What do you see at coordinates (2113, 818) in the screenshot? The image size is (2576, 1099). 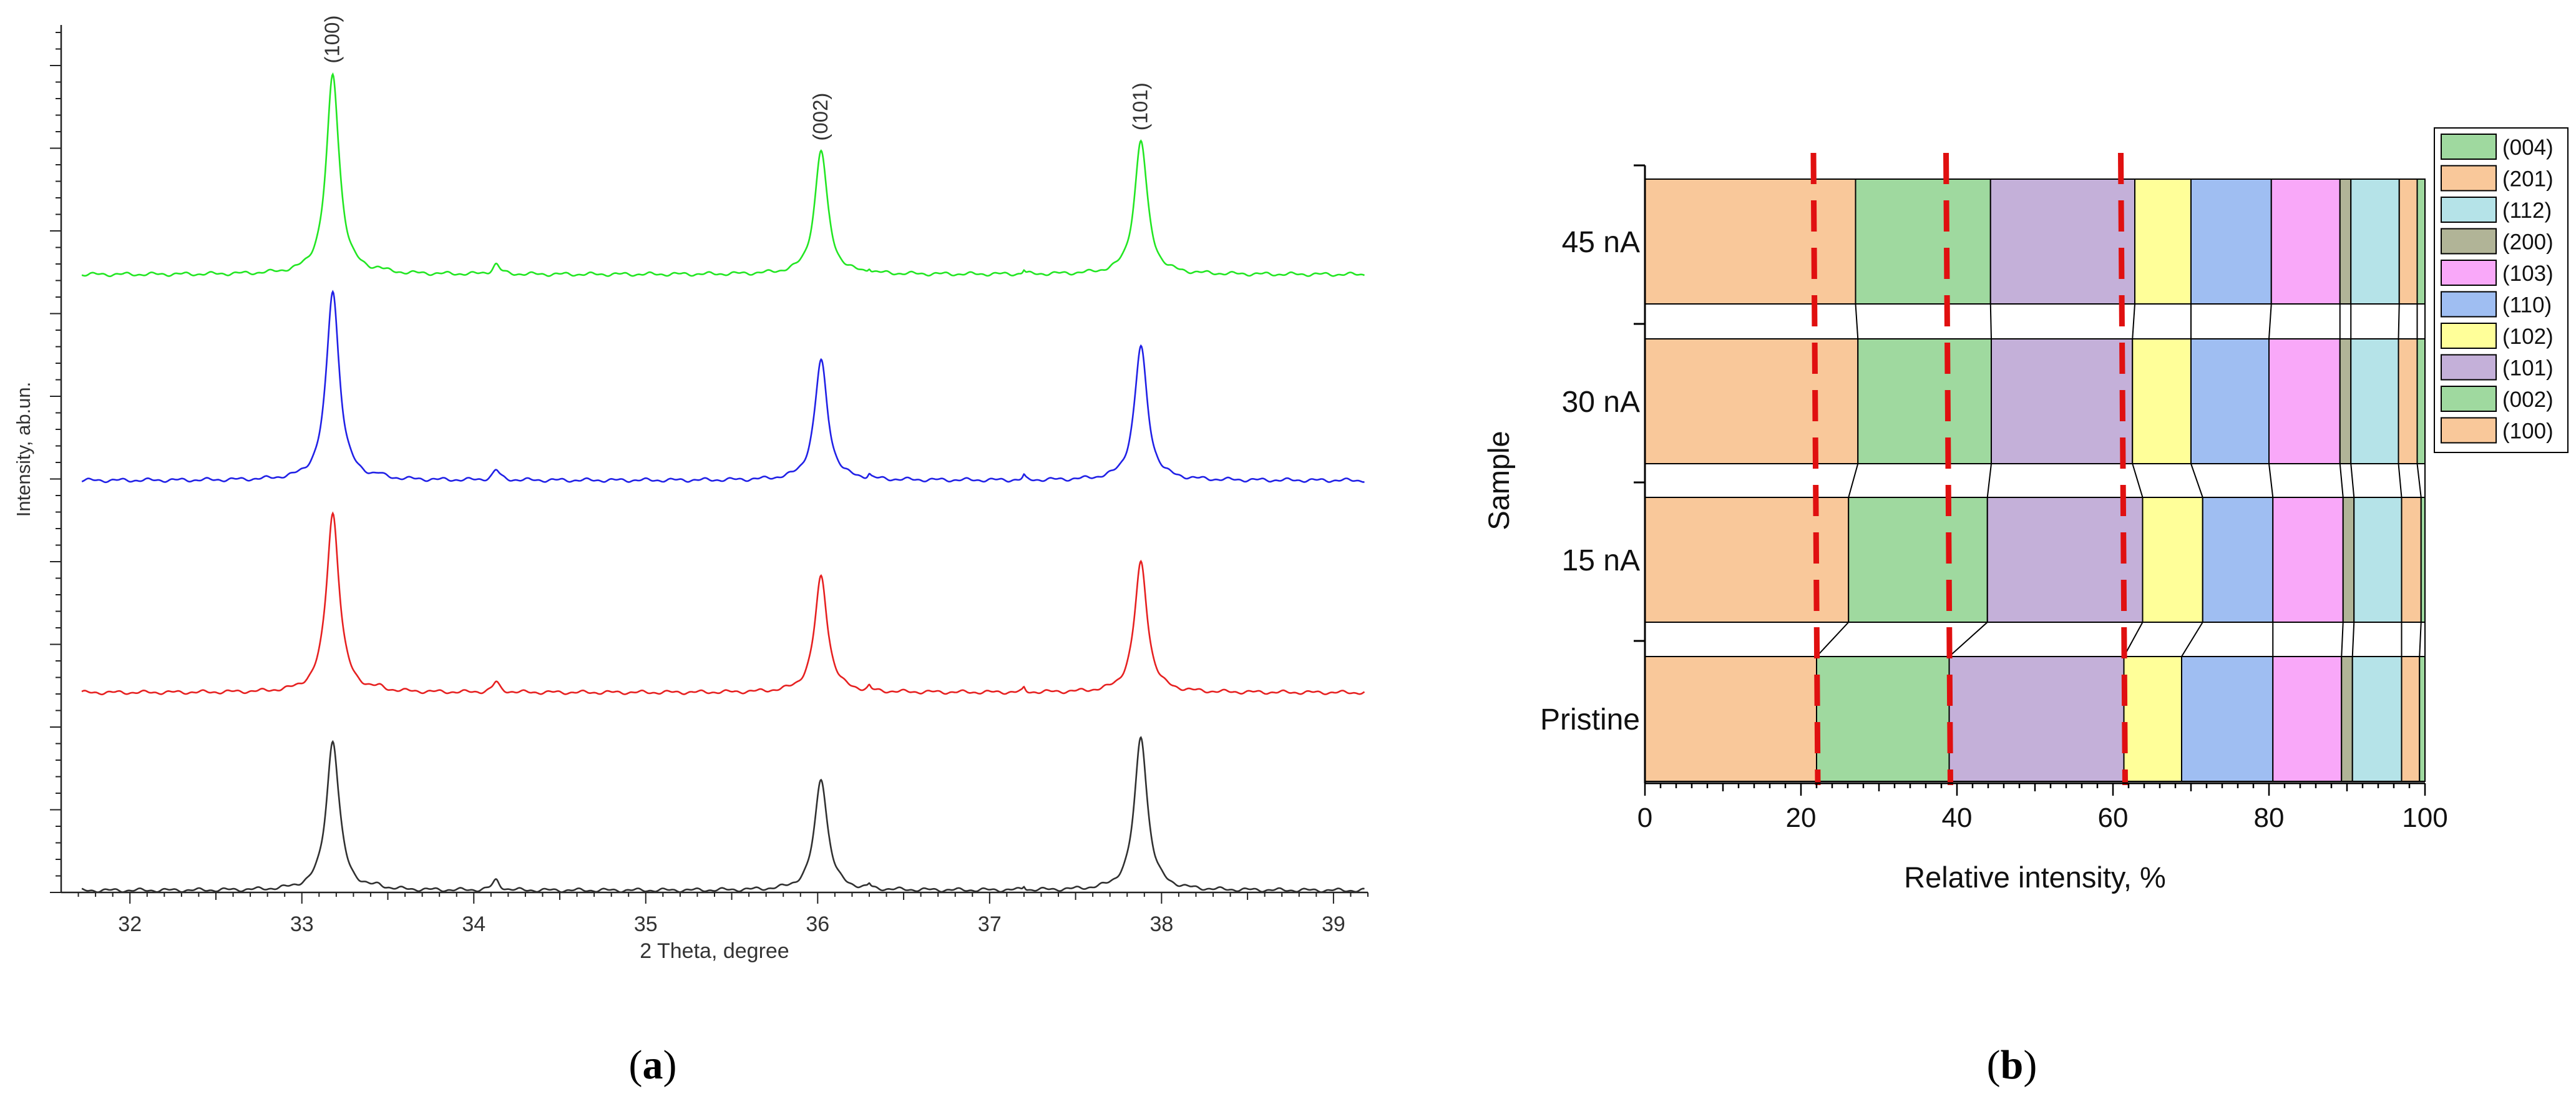 I see `panel-b-x-tick-label: 60` at bounding box center [2113, 818].